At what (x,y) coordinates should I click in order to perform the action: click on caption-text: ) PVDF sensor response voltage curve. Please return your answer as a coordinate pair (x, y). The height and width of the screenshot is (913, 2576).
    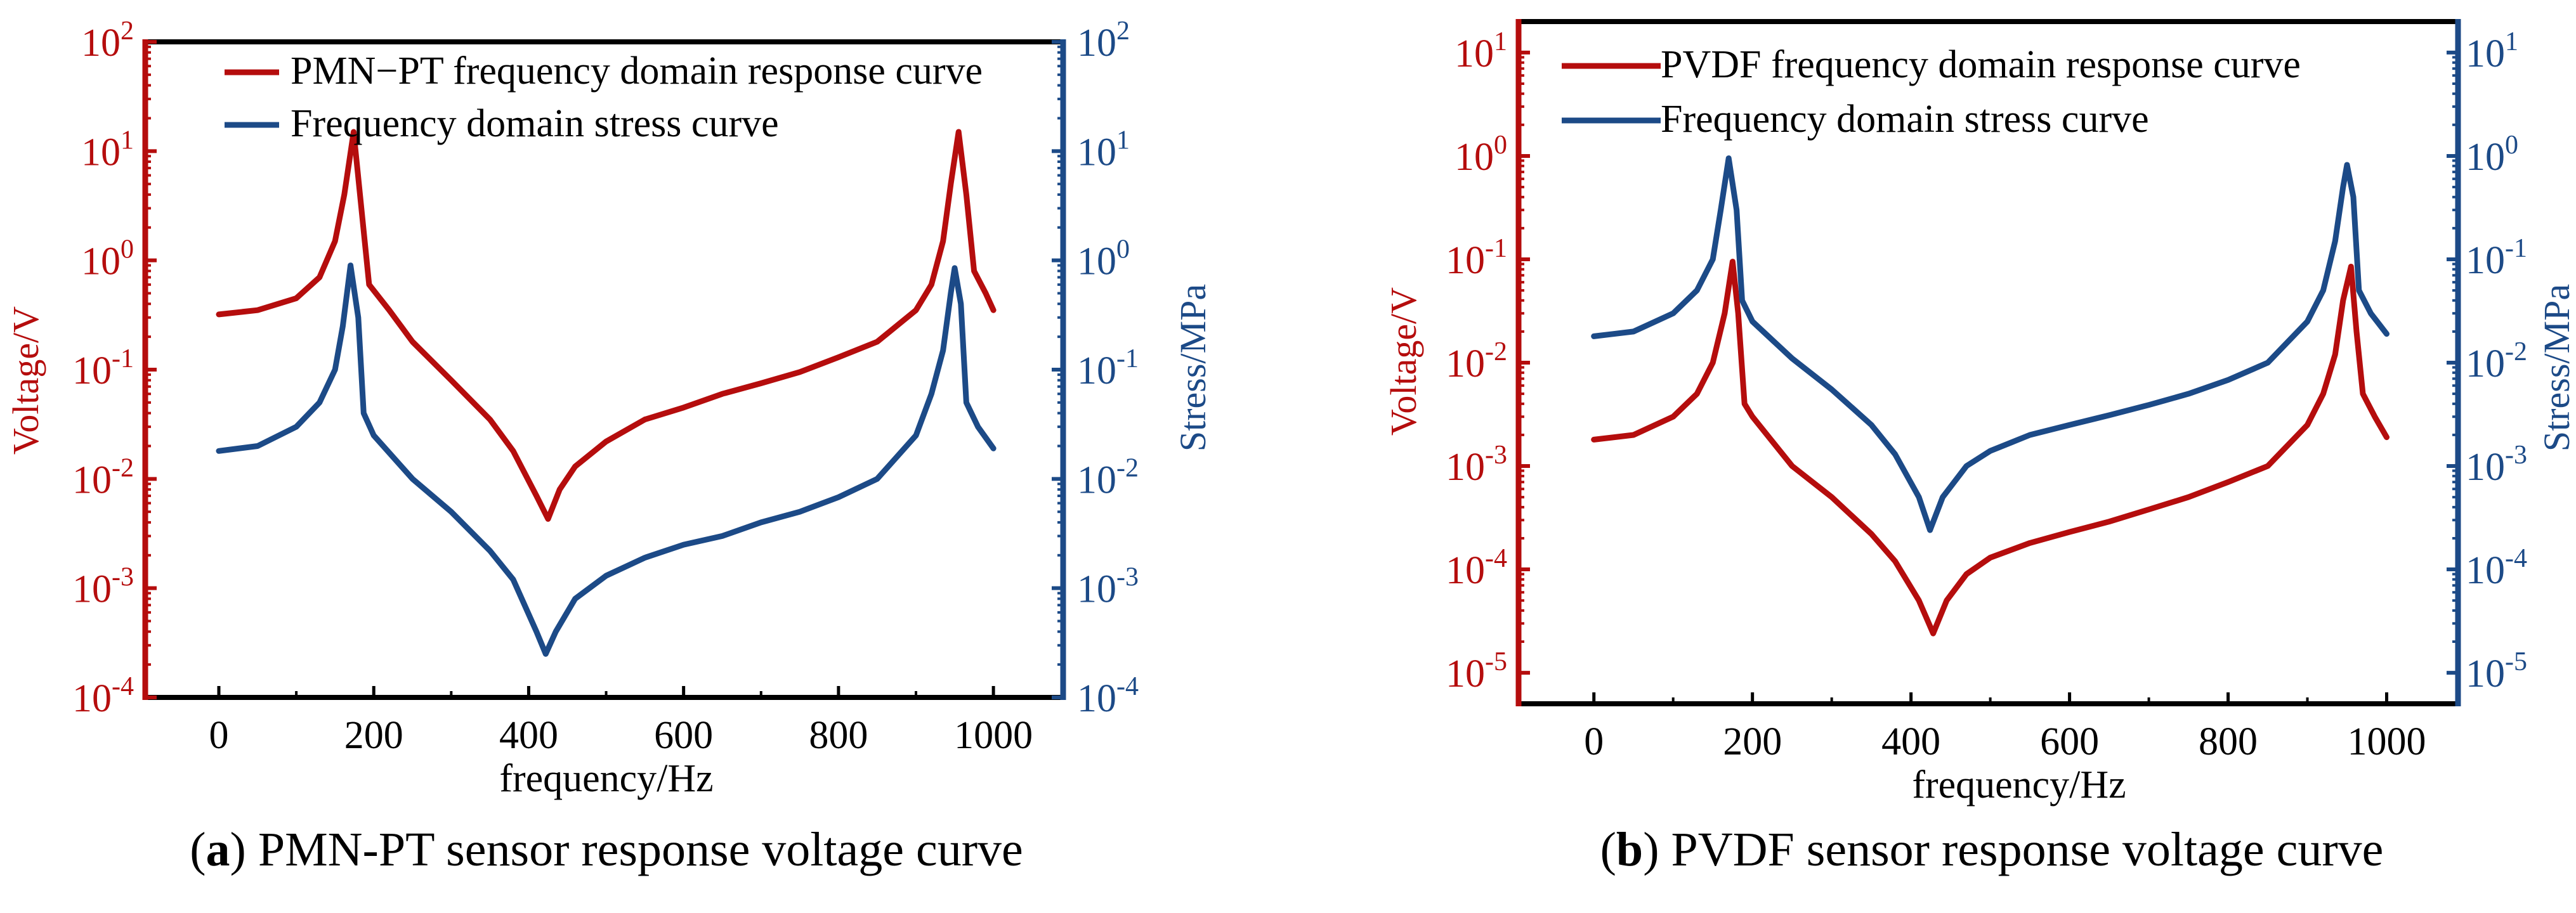
    Looking at the image, I should click on (2013, 849).